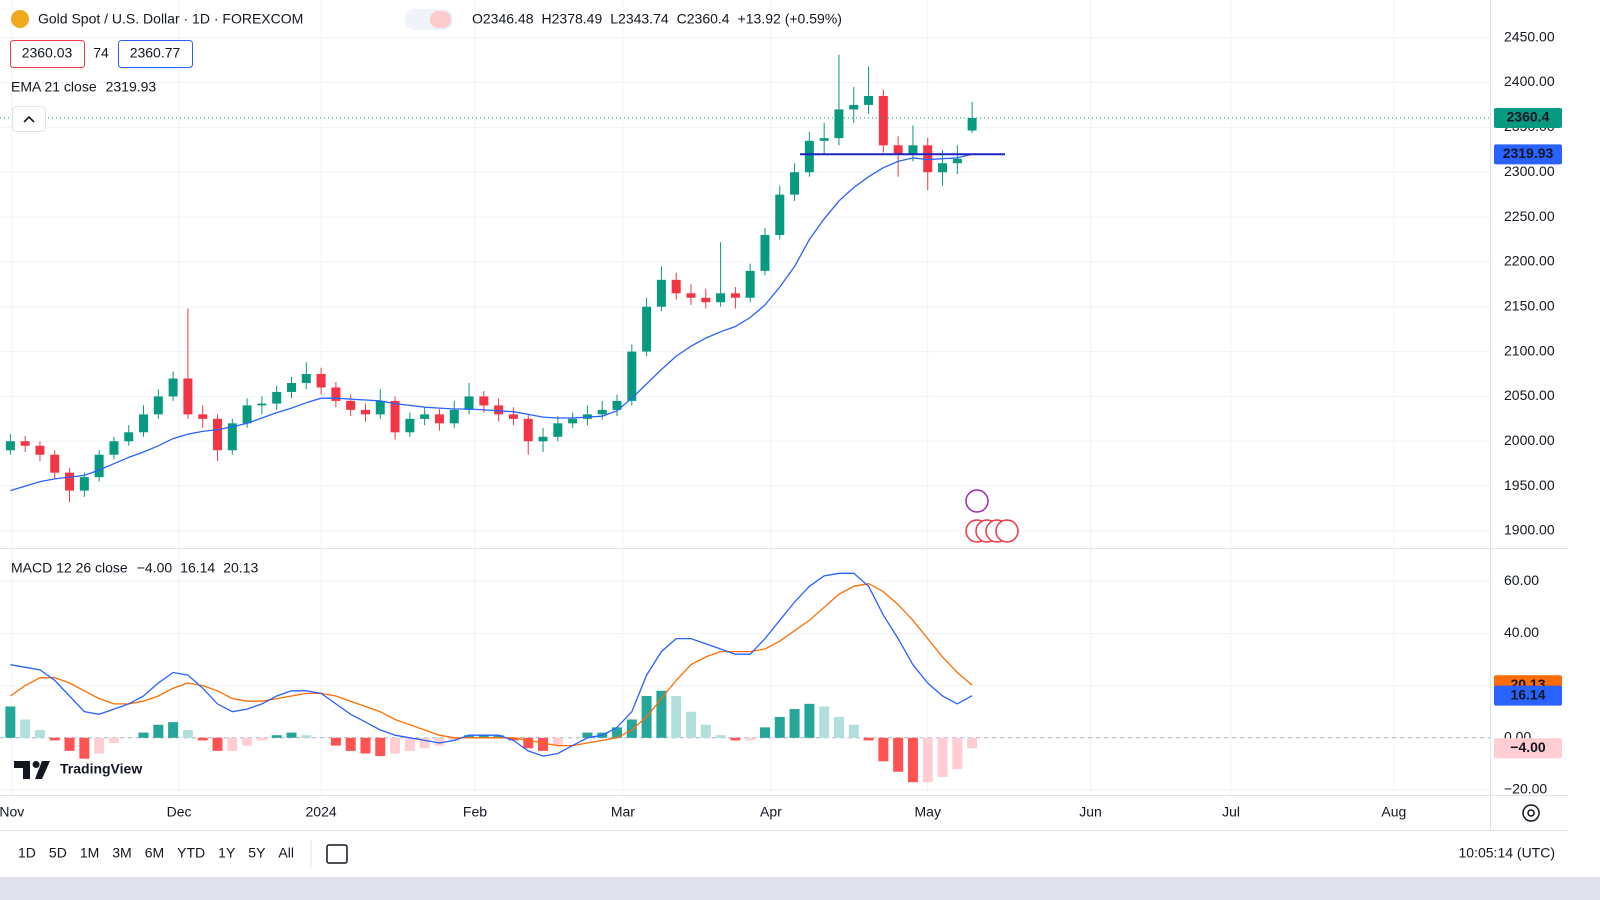  I want to click on range-button: 1Y, so click(227, 853).